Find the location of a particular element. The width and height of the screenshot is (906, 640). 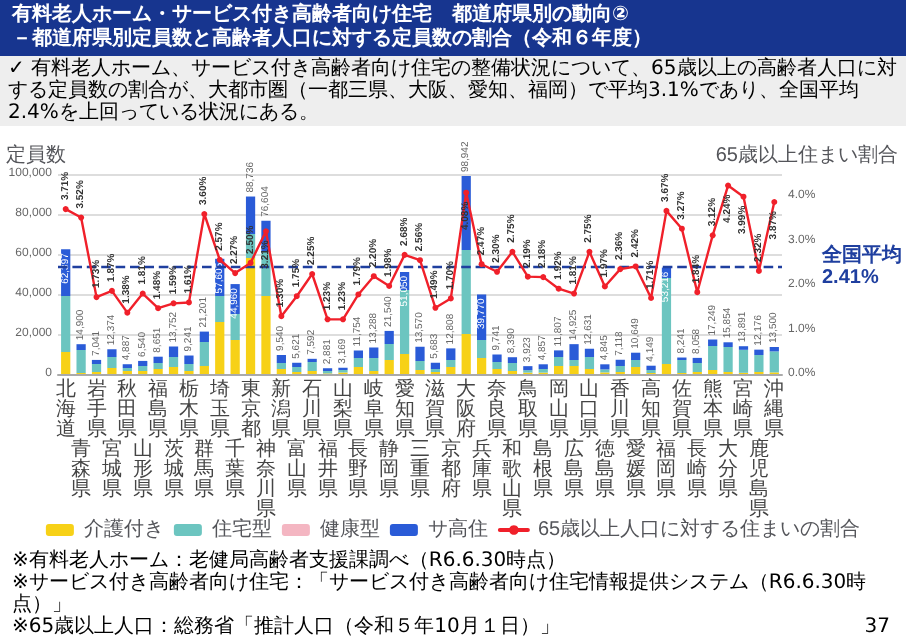

x-tick-label: 神奈川県 is located at coordinates (265, 479).